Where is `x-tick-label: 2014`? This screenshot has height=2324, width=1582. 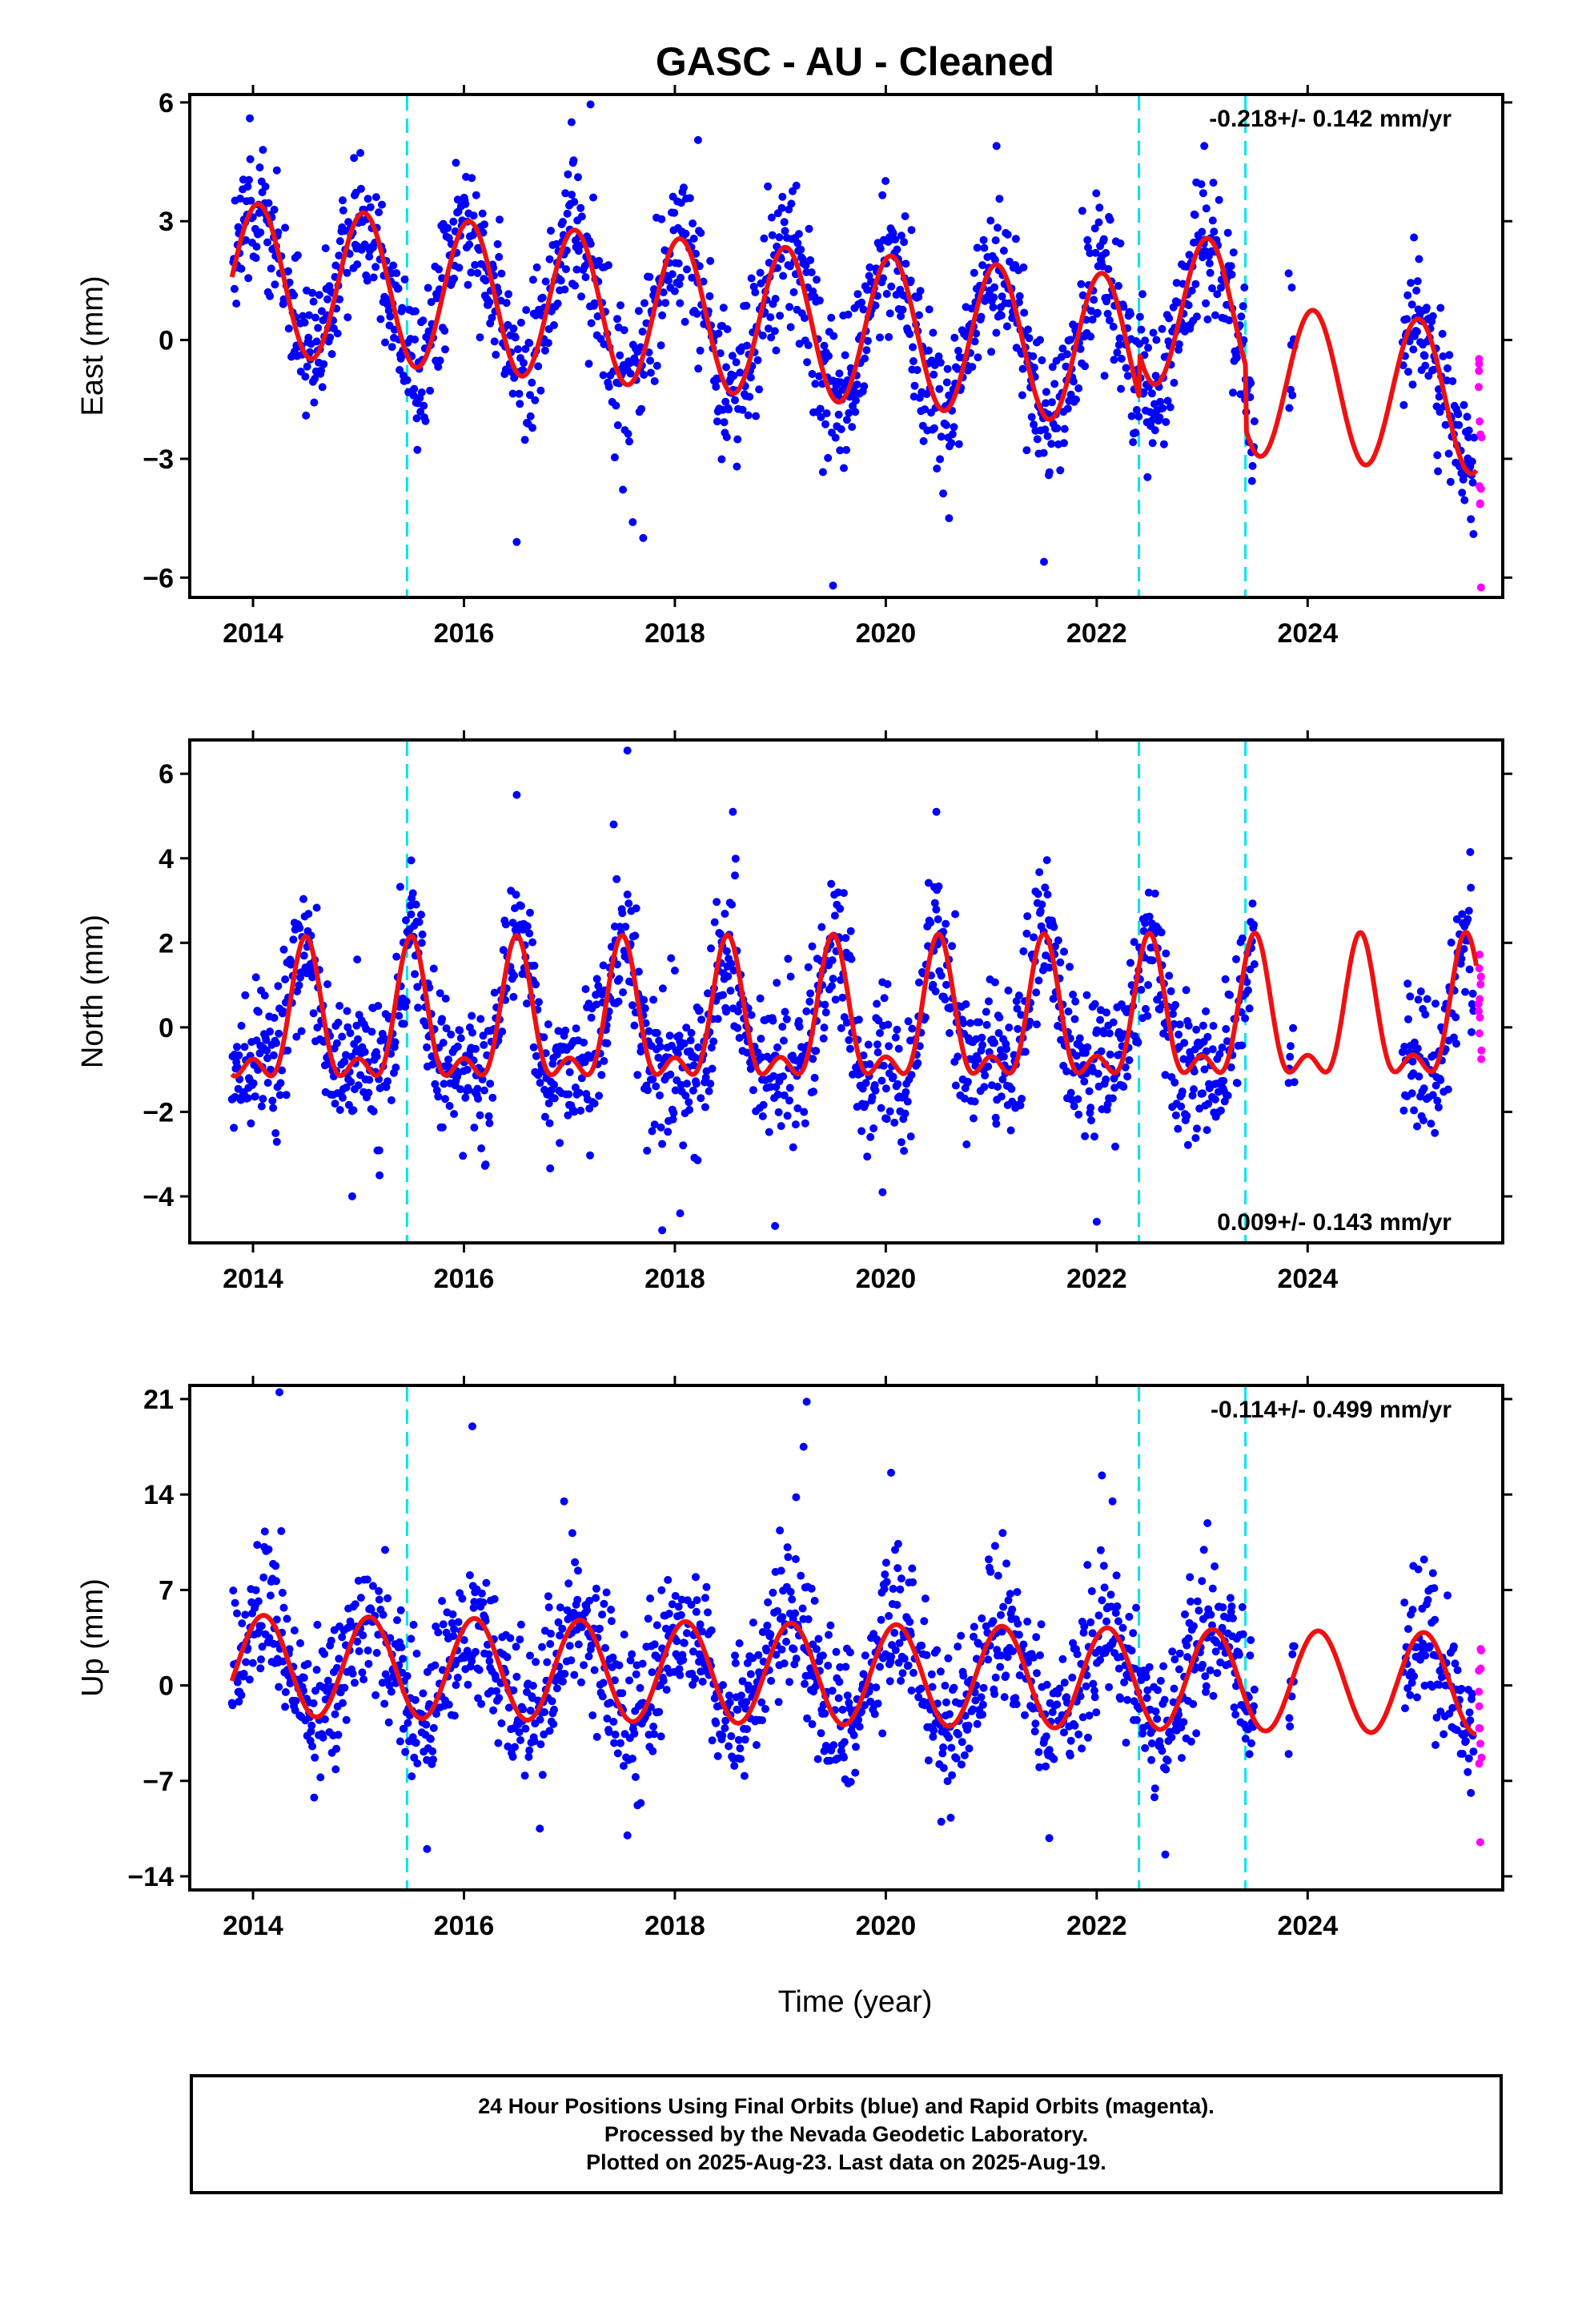 x-tick-label: 2014 is located at coordinates (253, 1279).